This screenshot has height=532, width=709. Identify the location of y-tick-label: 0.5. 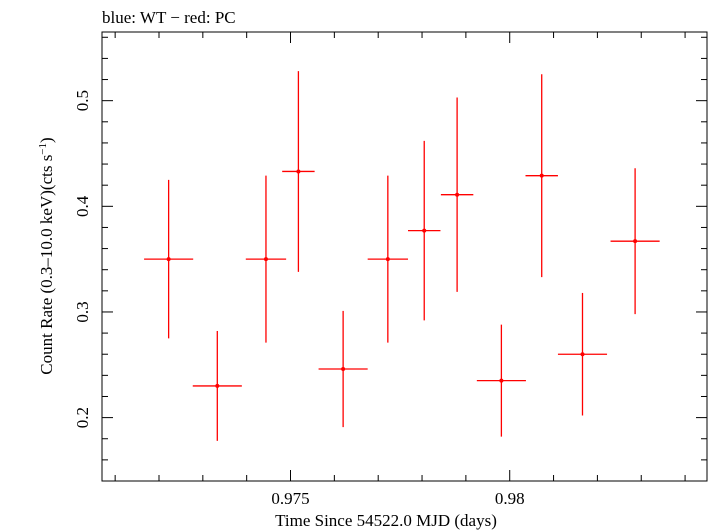
(82, 100).